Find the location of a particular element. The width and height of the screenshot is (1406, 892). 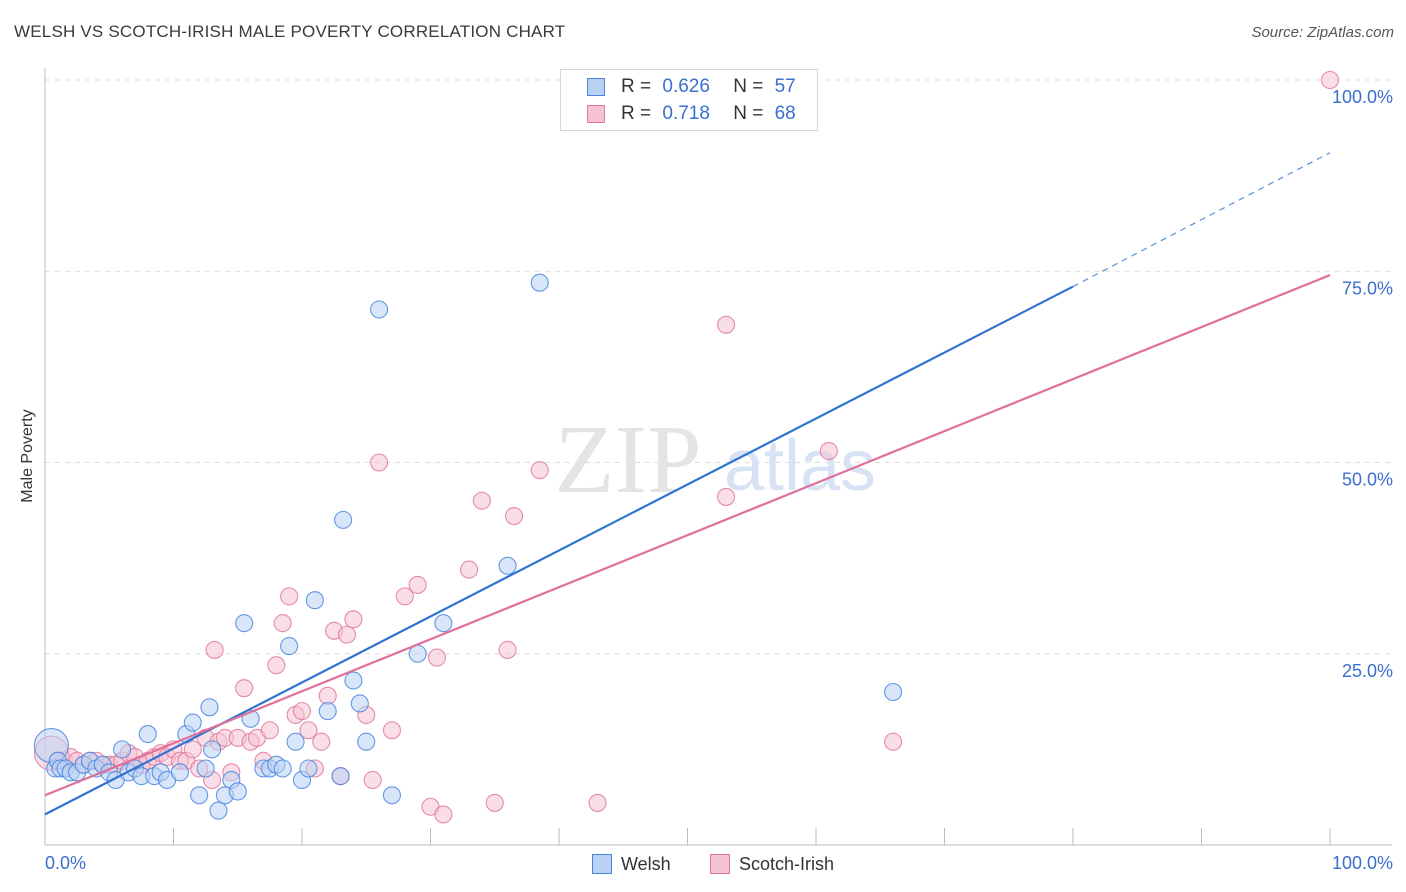

scotch-irish-legend-label: Scotch-Irish is located at coordinates (787, 864).